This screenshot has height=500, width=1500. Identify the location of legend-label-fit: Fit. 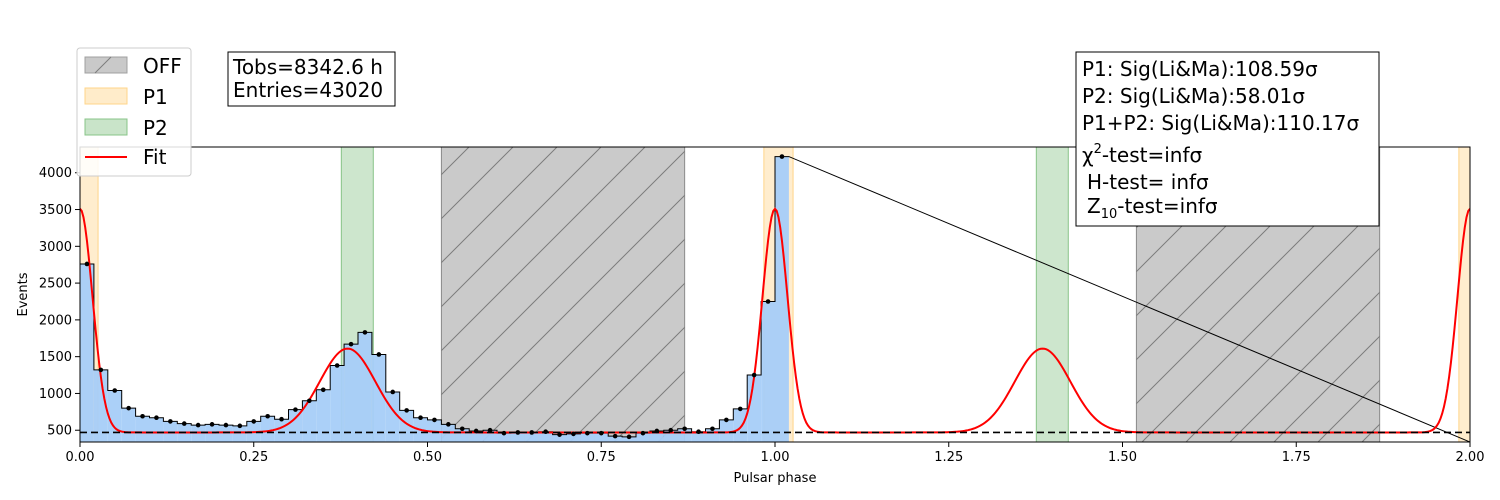
(155, 157).